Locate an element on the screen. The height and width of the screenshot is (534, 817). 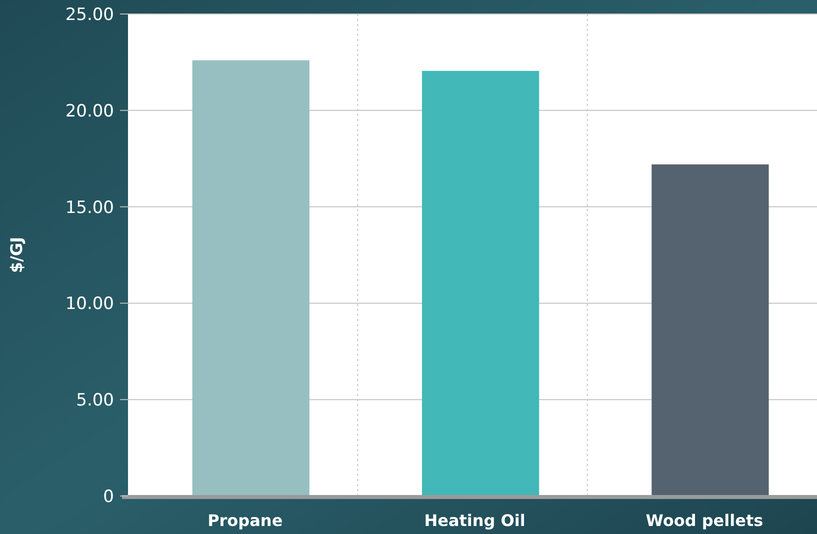
y-axis-title: $/GJ is located at coordinates (16, 255).